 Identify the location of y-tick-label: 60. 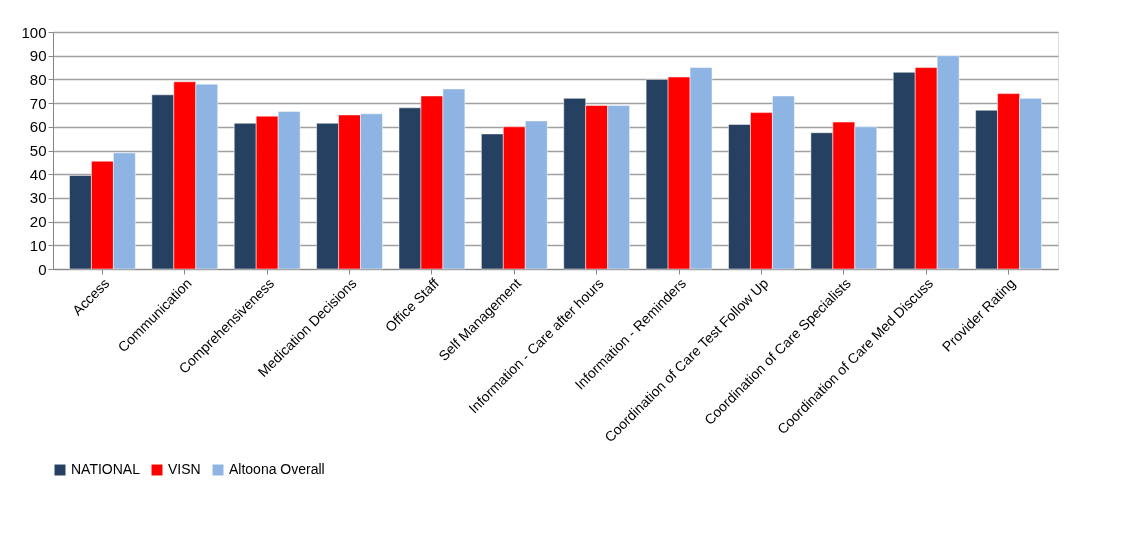
(38, 127).